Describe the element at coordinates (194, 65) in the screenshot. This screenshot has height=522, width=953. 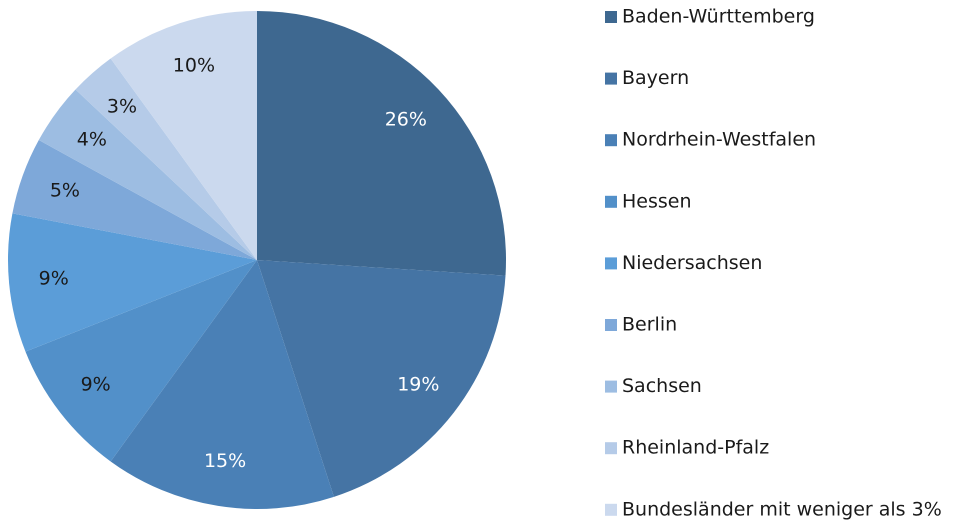
I see `value-label: 10%` at that location.